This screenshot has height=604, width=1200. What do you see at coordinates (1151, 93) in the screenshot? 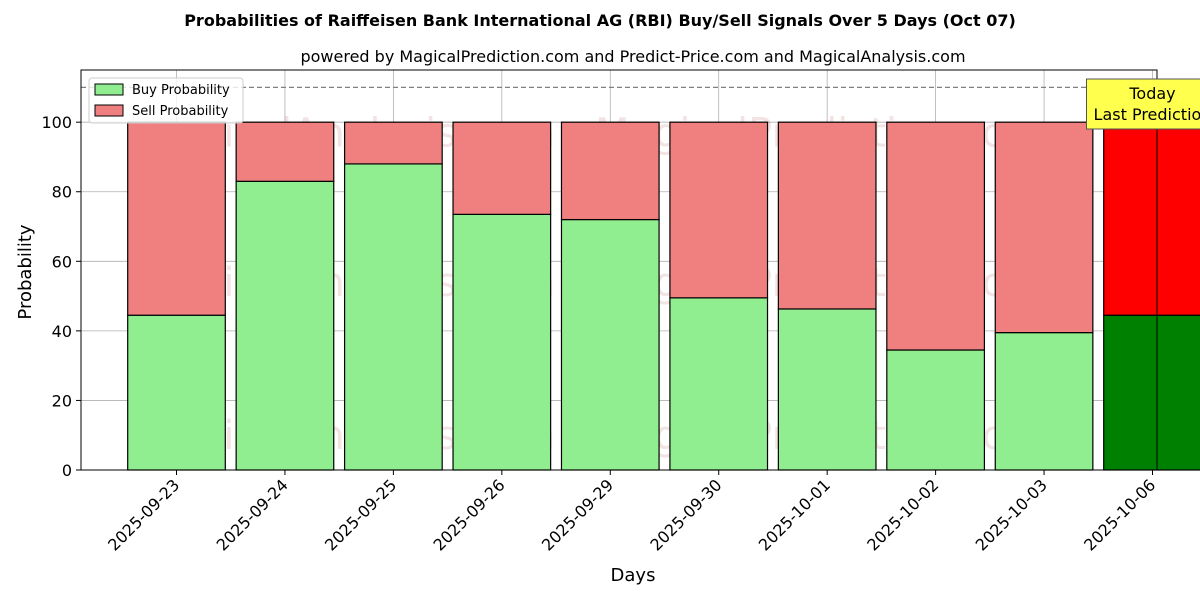
I see `annotation-line1: Today` at bounding box center [1151, 93].